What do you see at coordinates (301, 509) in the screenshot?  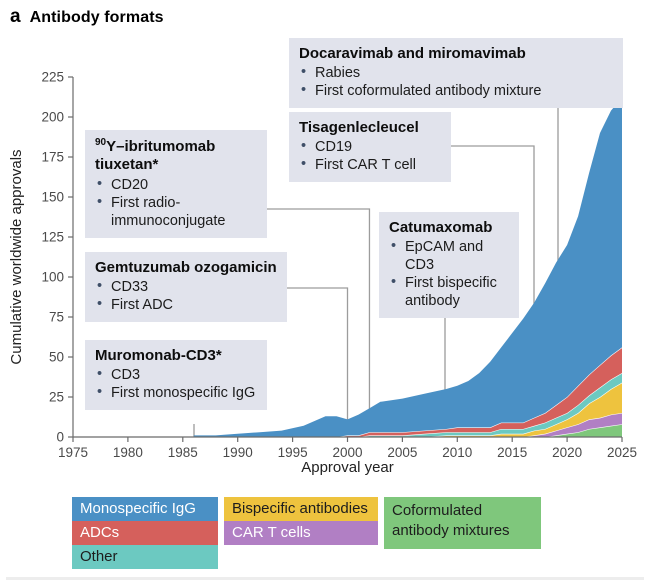 I see `legend-item-bispecific: Bispecific antibodies` at bounding box center [301, 509].